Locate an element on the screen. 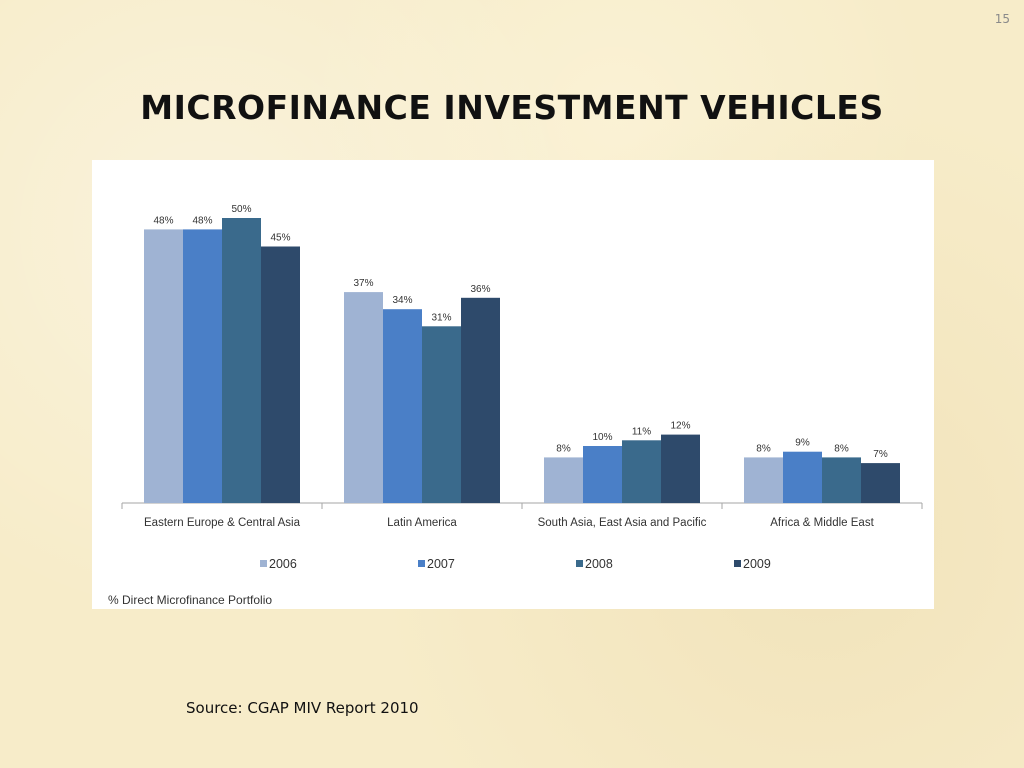  category-label: Eastern Europe & Central Asia is located at coordinates (222, 523).